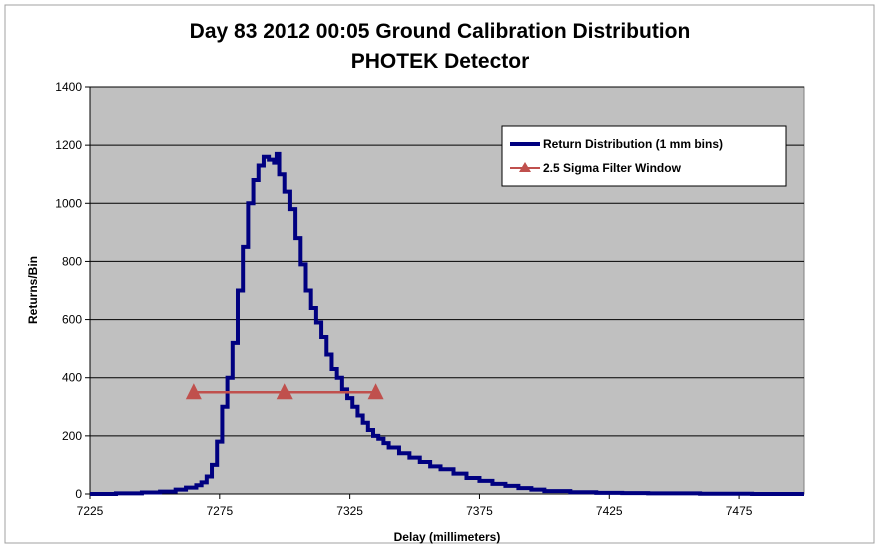 The width and height of the screenshot is (879, 553). I want to click on y-tick-label-400: 400, so click(72, 378).